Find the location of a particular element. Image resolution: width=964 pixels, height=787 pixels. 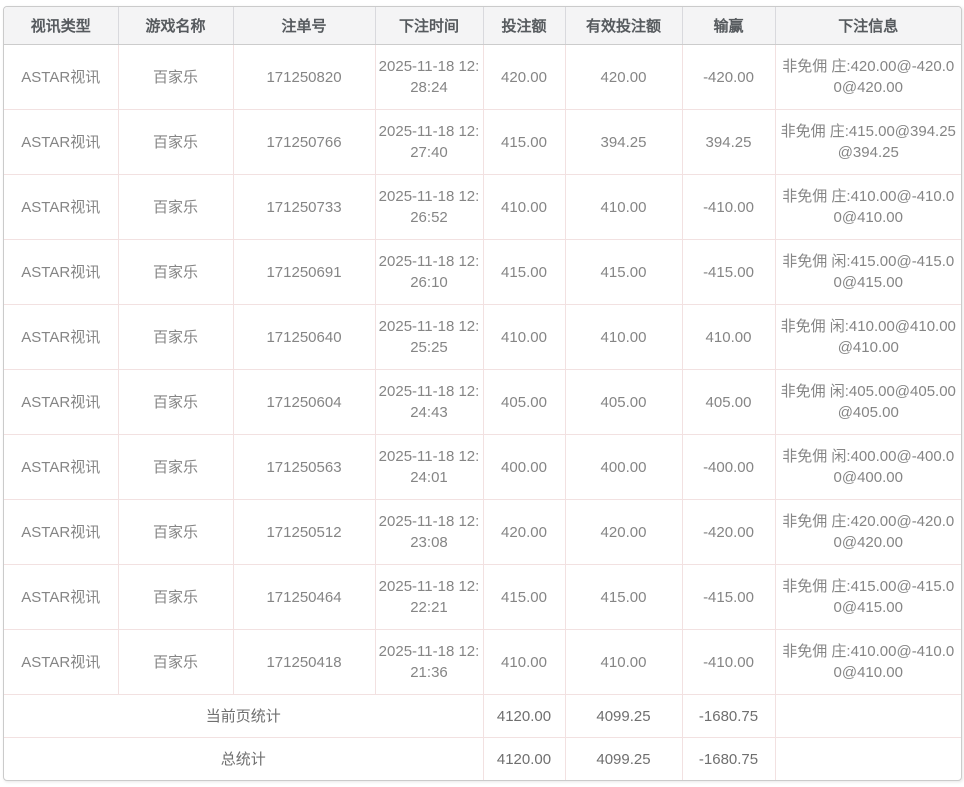

cell-win-loss: -420.00 is located at coordinates (729, 77).